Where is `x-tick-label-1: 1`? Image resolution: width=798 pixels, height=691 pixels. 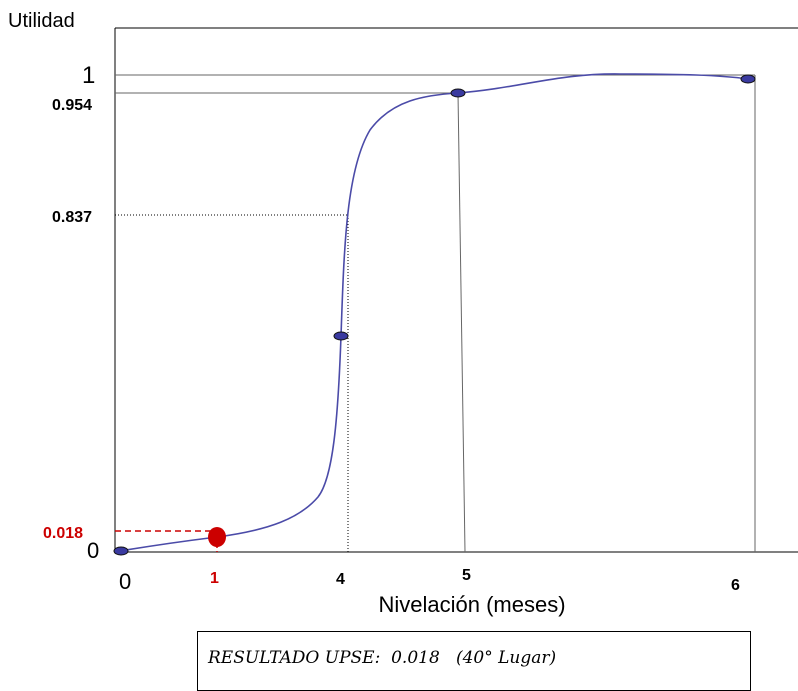 x-tick-label-1: 1 is located at coordinates (214, 578).